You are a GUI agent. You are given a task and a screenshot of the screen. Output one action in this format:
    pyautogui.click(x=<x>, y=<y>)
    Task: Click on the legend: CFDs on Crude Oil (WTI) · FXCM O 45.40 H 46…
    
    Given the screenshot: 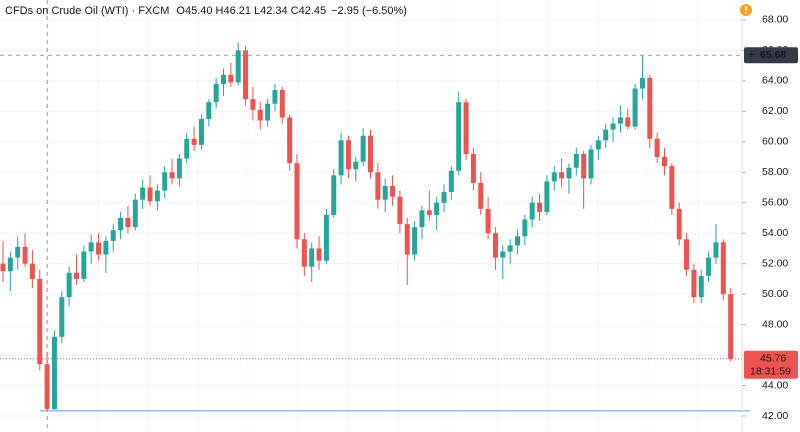 What is the action you would take?
    pyautogui.click(x=206, y=11)
    